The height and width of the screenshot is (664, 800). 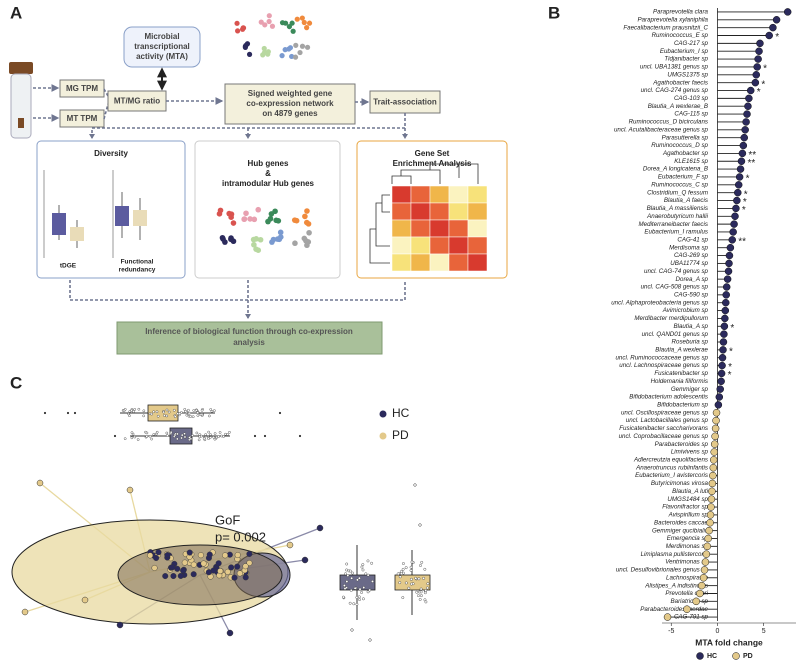 What do you see at coordinates (687, 499) in the screenshot?
I see `y-tick-label: UMGS1484 sp` at bounding box center [687, 499].